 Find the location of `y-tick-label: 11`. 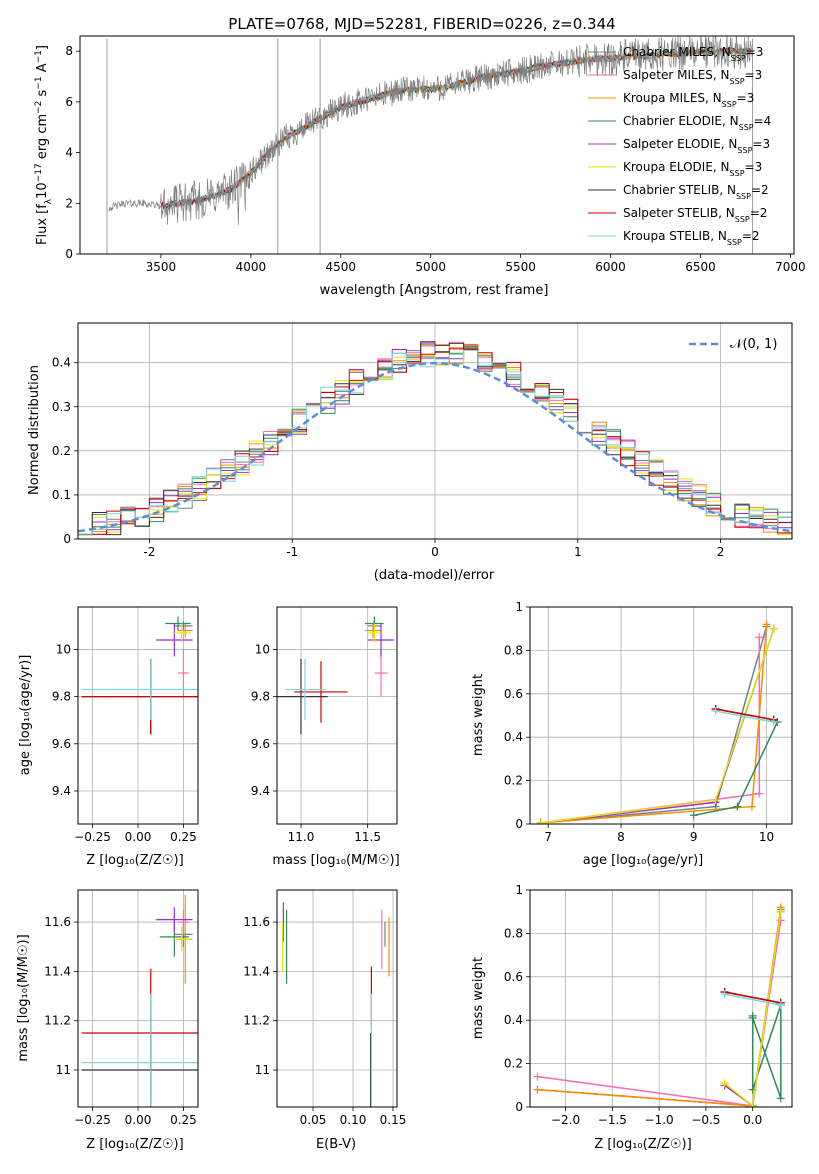

y-tick-label: 11 is located at coordinates (63, 1070).